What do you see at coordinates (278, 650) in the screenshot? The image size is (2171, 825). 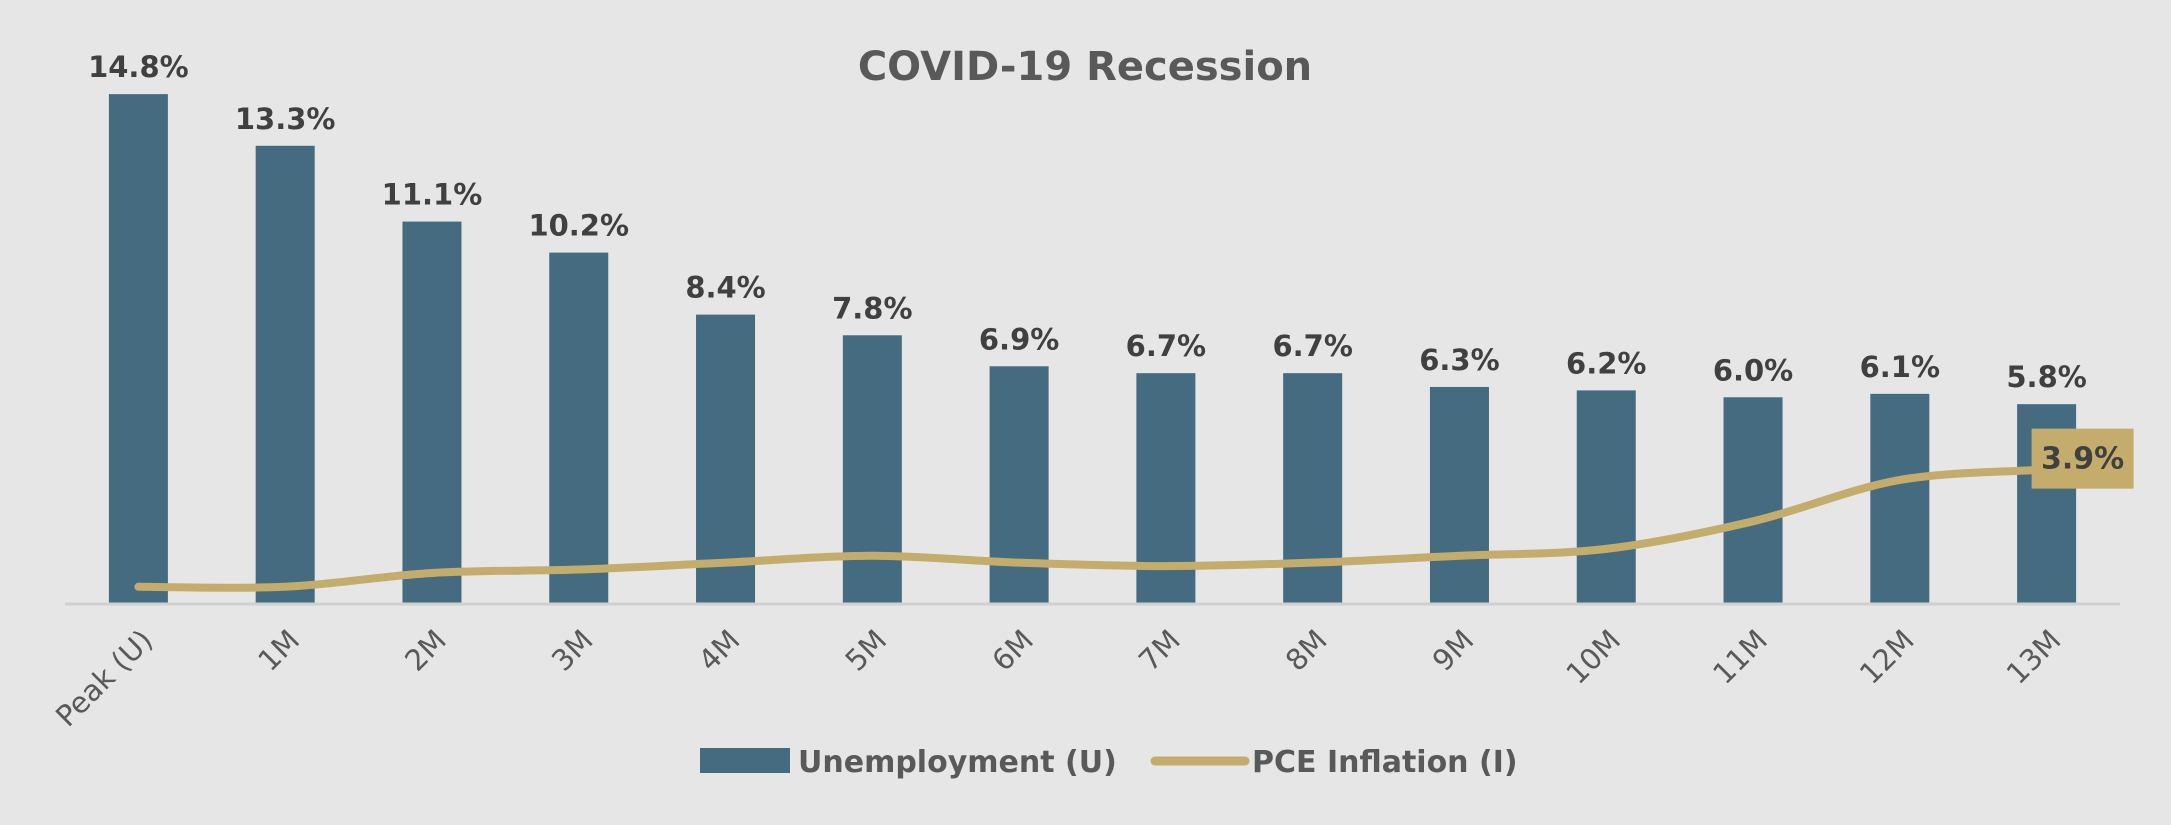 I see `x-tick-label: 1M` at bounding box center [278, 650].